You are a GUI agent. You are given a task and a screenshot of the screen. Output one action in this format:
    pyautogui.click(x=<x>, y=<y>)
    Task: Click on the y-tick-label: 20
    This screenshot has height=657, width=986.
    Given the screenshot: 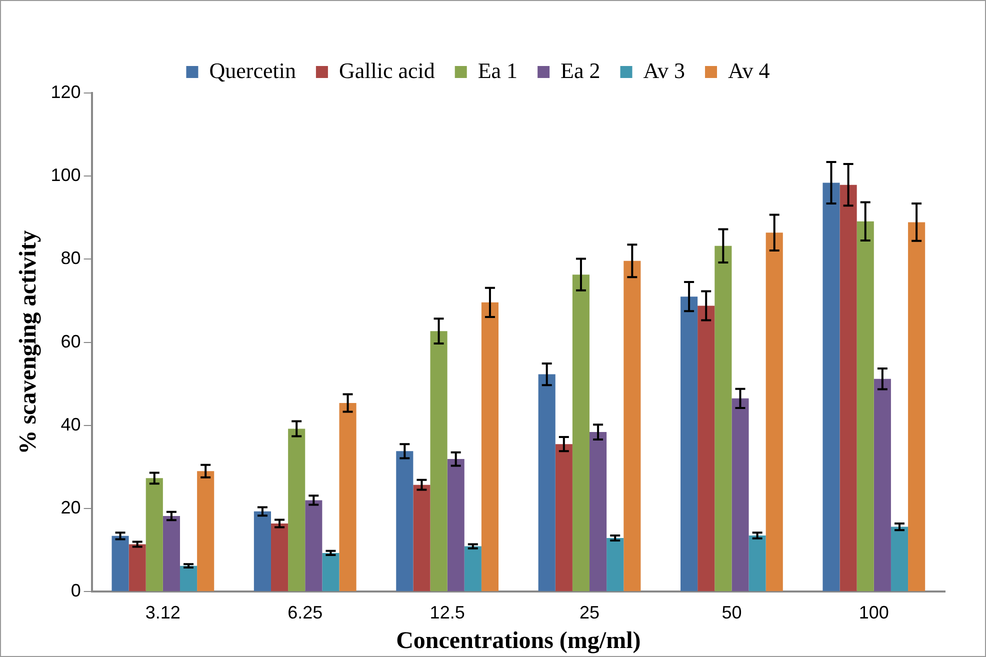 What is the action you would take?
    pyautogui.click(x=70, y=507)
    